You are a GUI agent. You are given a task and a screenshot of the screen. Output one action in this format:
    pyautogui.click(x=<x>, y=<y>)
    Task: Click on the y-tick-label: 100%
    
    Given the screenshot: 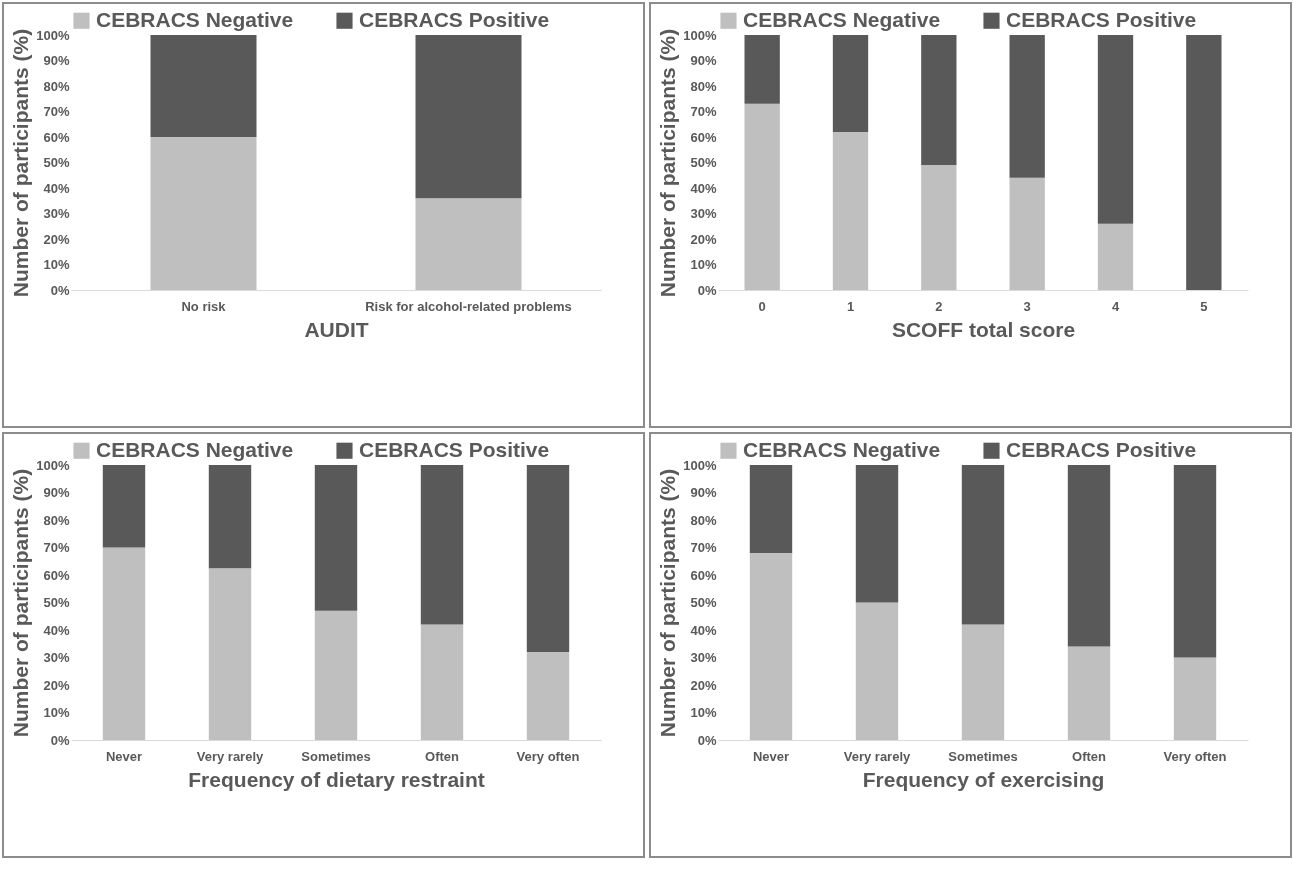 What is the action you would take?
    pyautogui.click(x=700, y=465)
    